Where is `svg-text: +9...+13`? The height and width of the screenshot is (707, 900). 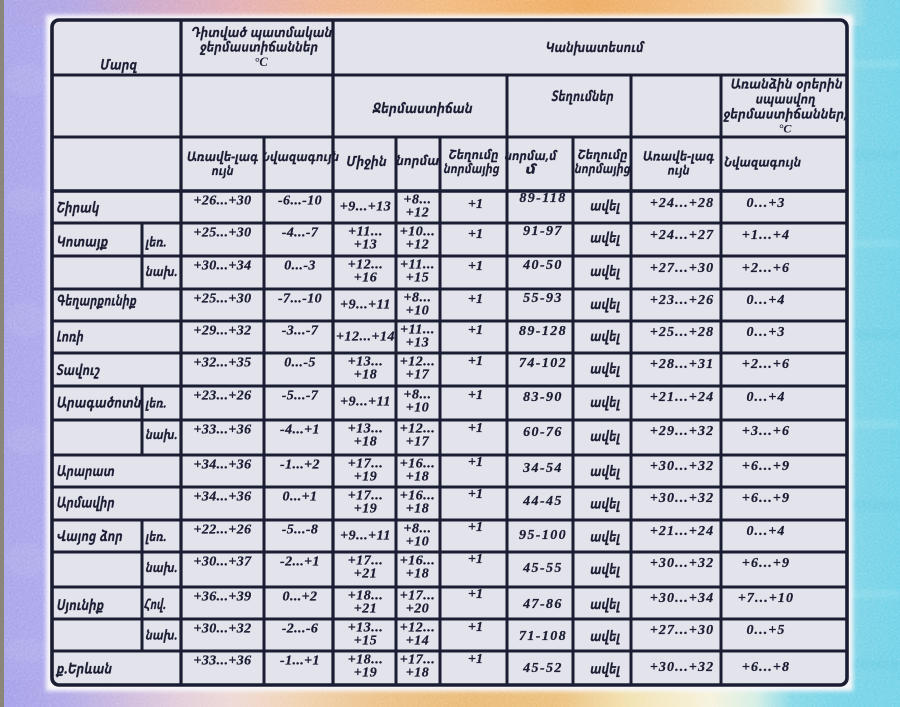
svg-text: +9...+13 is located at coordinates (365, 207).